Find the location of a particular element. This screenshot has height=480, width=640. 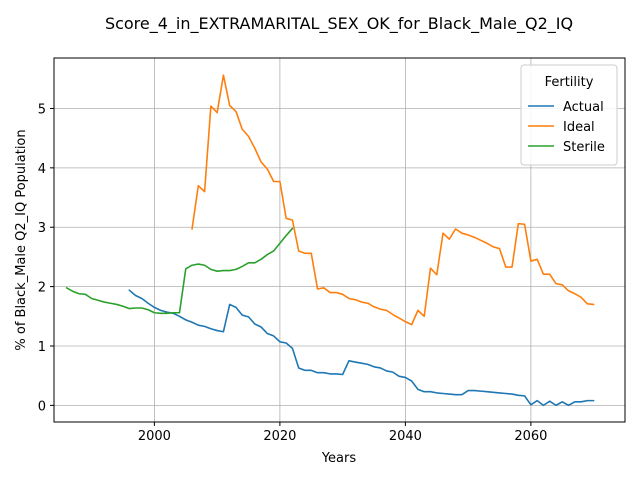

legend-title: Fertility is located at coordinates (569, 82).